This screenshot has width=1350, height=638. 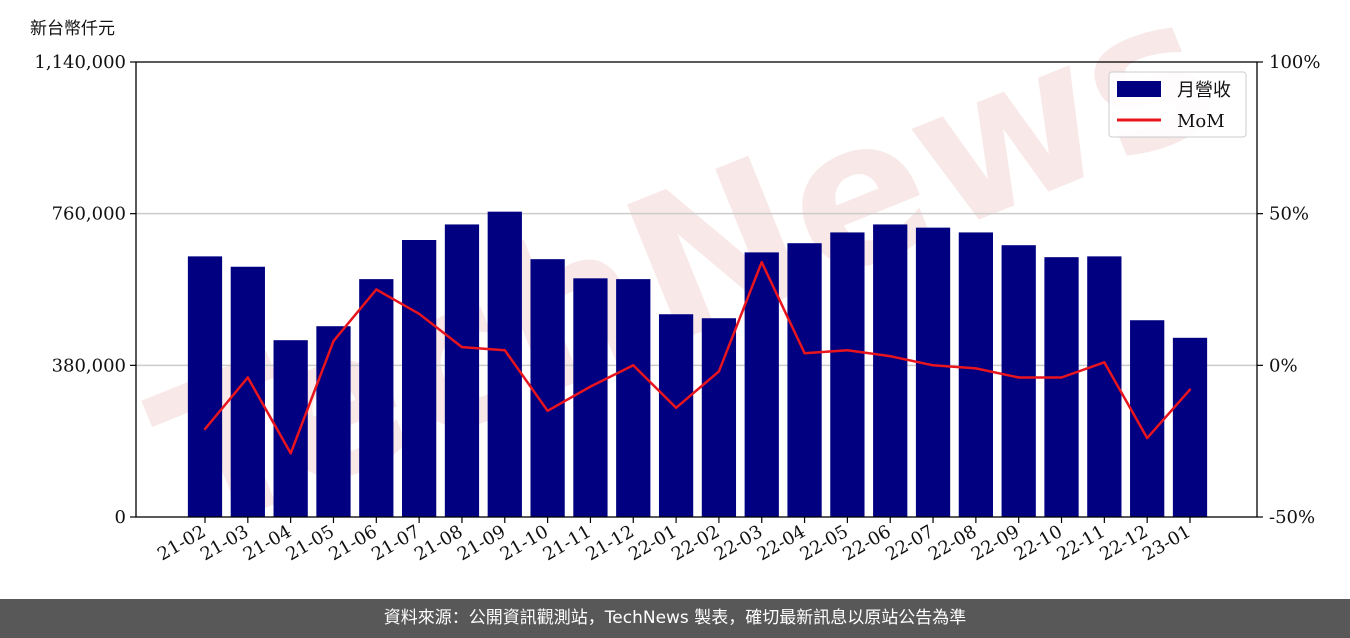 What do you see at coordinates (72, 29) in the screenshot?
I see `y-axis-unit-label: 新台幣仟元` at bounding box center [72, 29].